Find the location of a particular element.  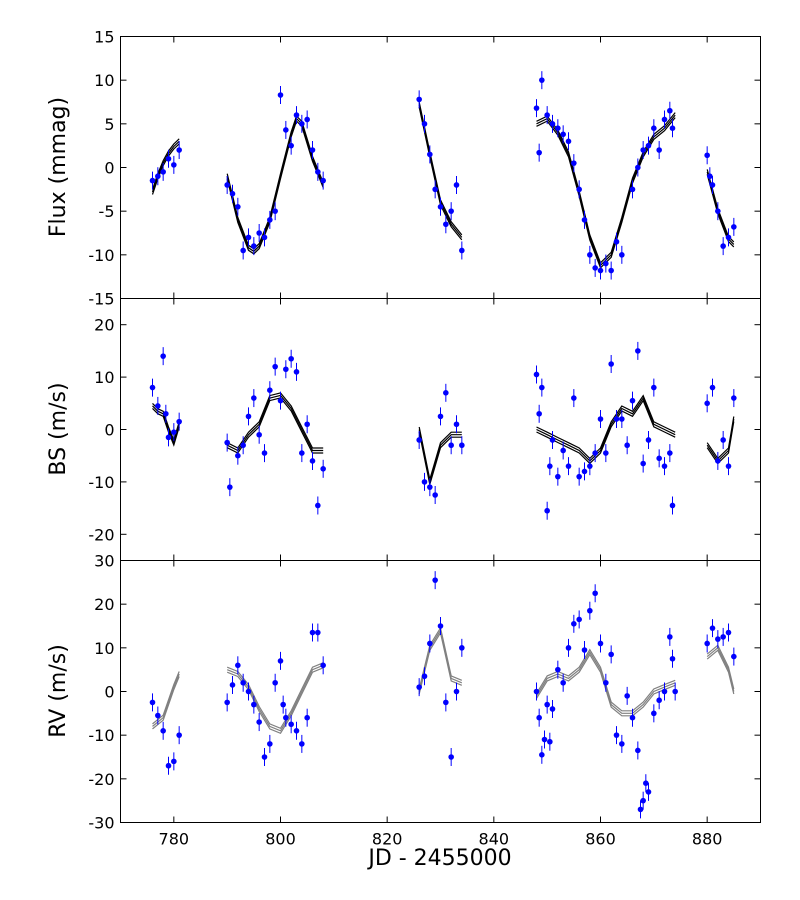

x-tick-label: 840 is located at coordinates (494, 839).